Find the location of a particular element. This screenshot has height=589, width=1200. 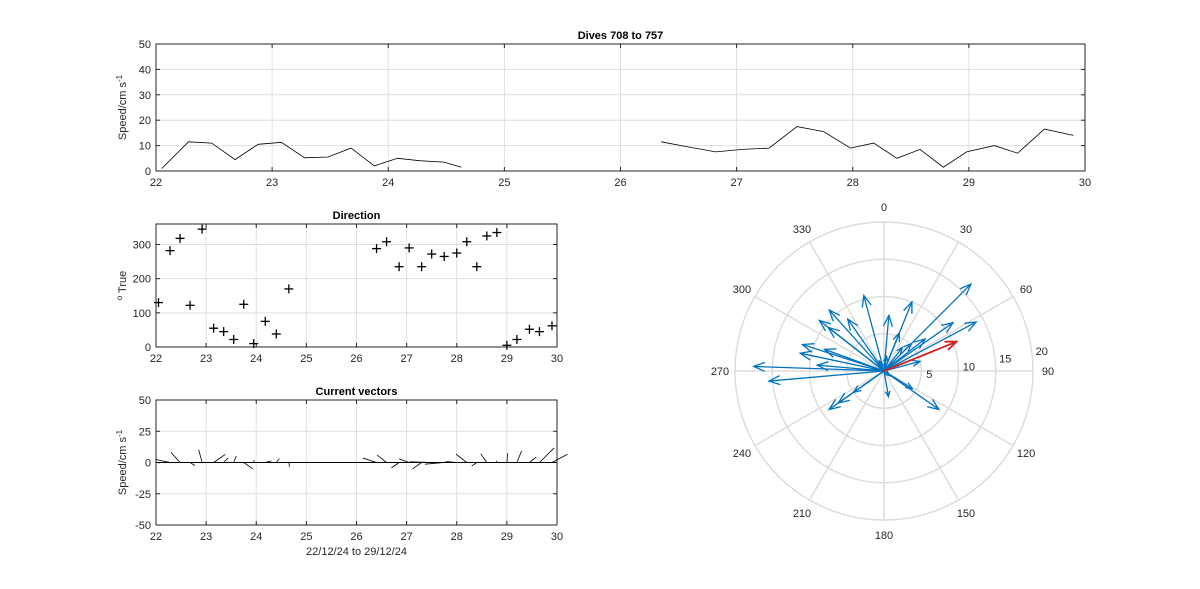

y-tick-label: 200 is located at coordinates (142, 280).